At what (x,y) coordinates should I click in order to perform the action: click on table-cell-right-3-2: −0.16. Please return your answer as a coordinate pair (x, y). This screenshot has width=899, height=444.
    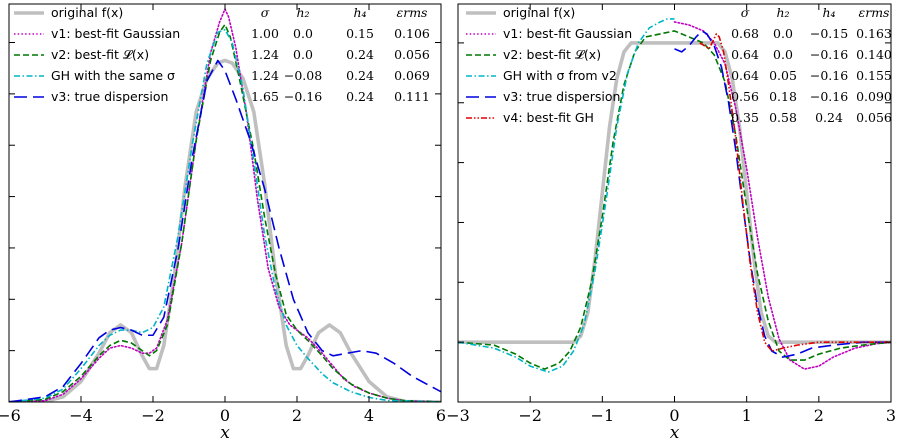
    Looking at the image, I should click on (829, 75).